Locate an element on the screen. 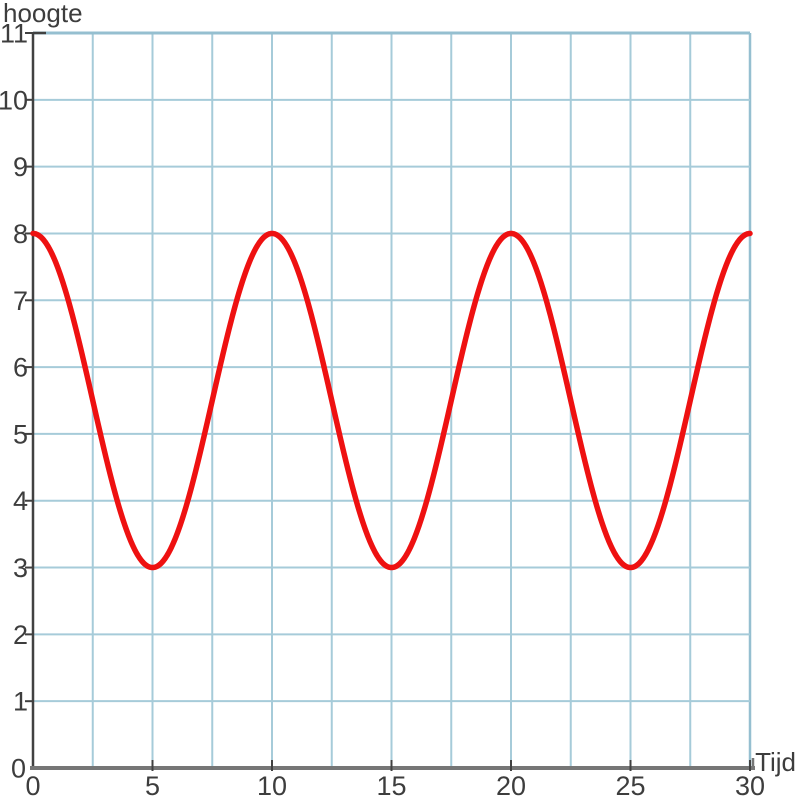 This screenshot has width=798, height=800. y-axis-title: hoogte is located at coordinates (43, 14).